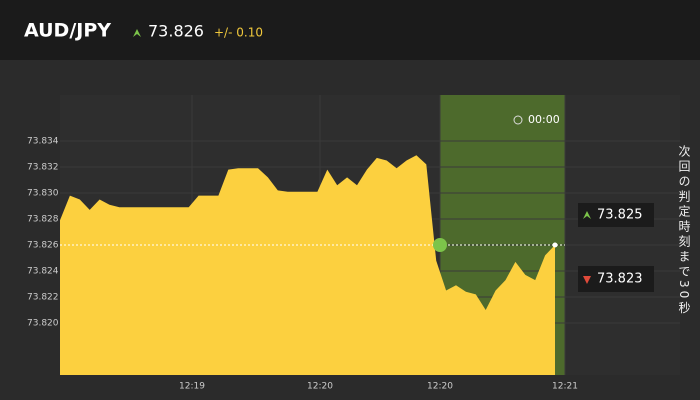 This screenshot has height=400, width=700. What do you see at coordinates (565, 387) in the screenshot?
I see `x-tick-label: 12:21` at bounding box center [565, 387].